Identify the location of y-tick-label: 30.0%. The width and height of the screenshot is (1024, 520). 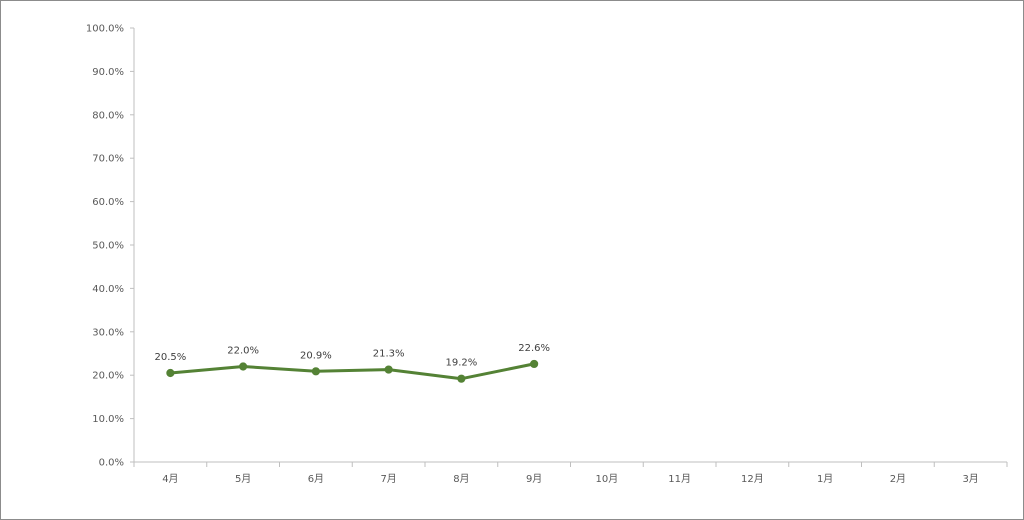
(108, 332).